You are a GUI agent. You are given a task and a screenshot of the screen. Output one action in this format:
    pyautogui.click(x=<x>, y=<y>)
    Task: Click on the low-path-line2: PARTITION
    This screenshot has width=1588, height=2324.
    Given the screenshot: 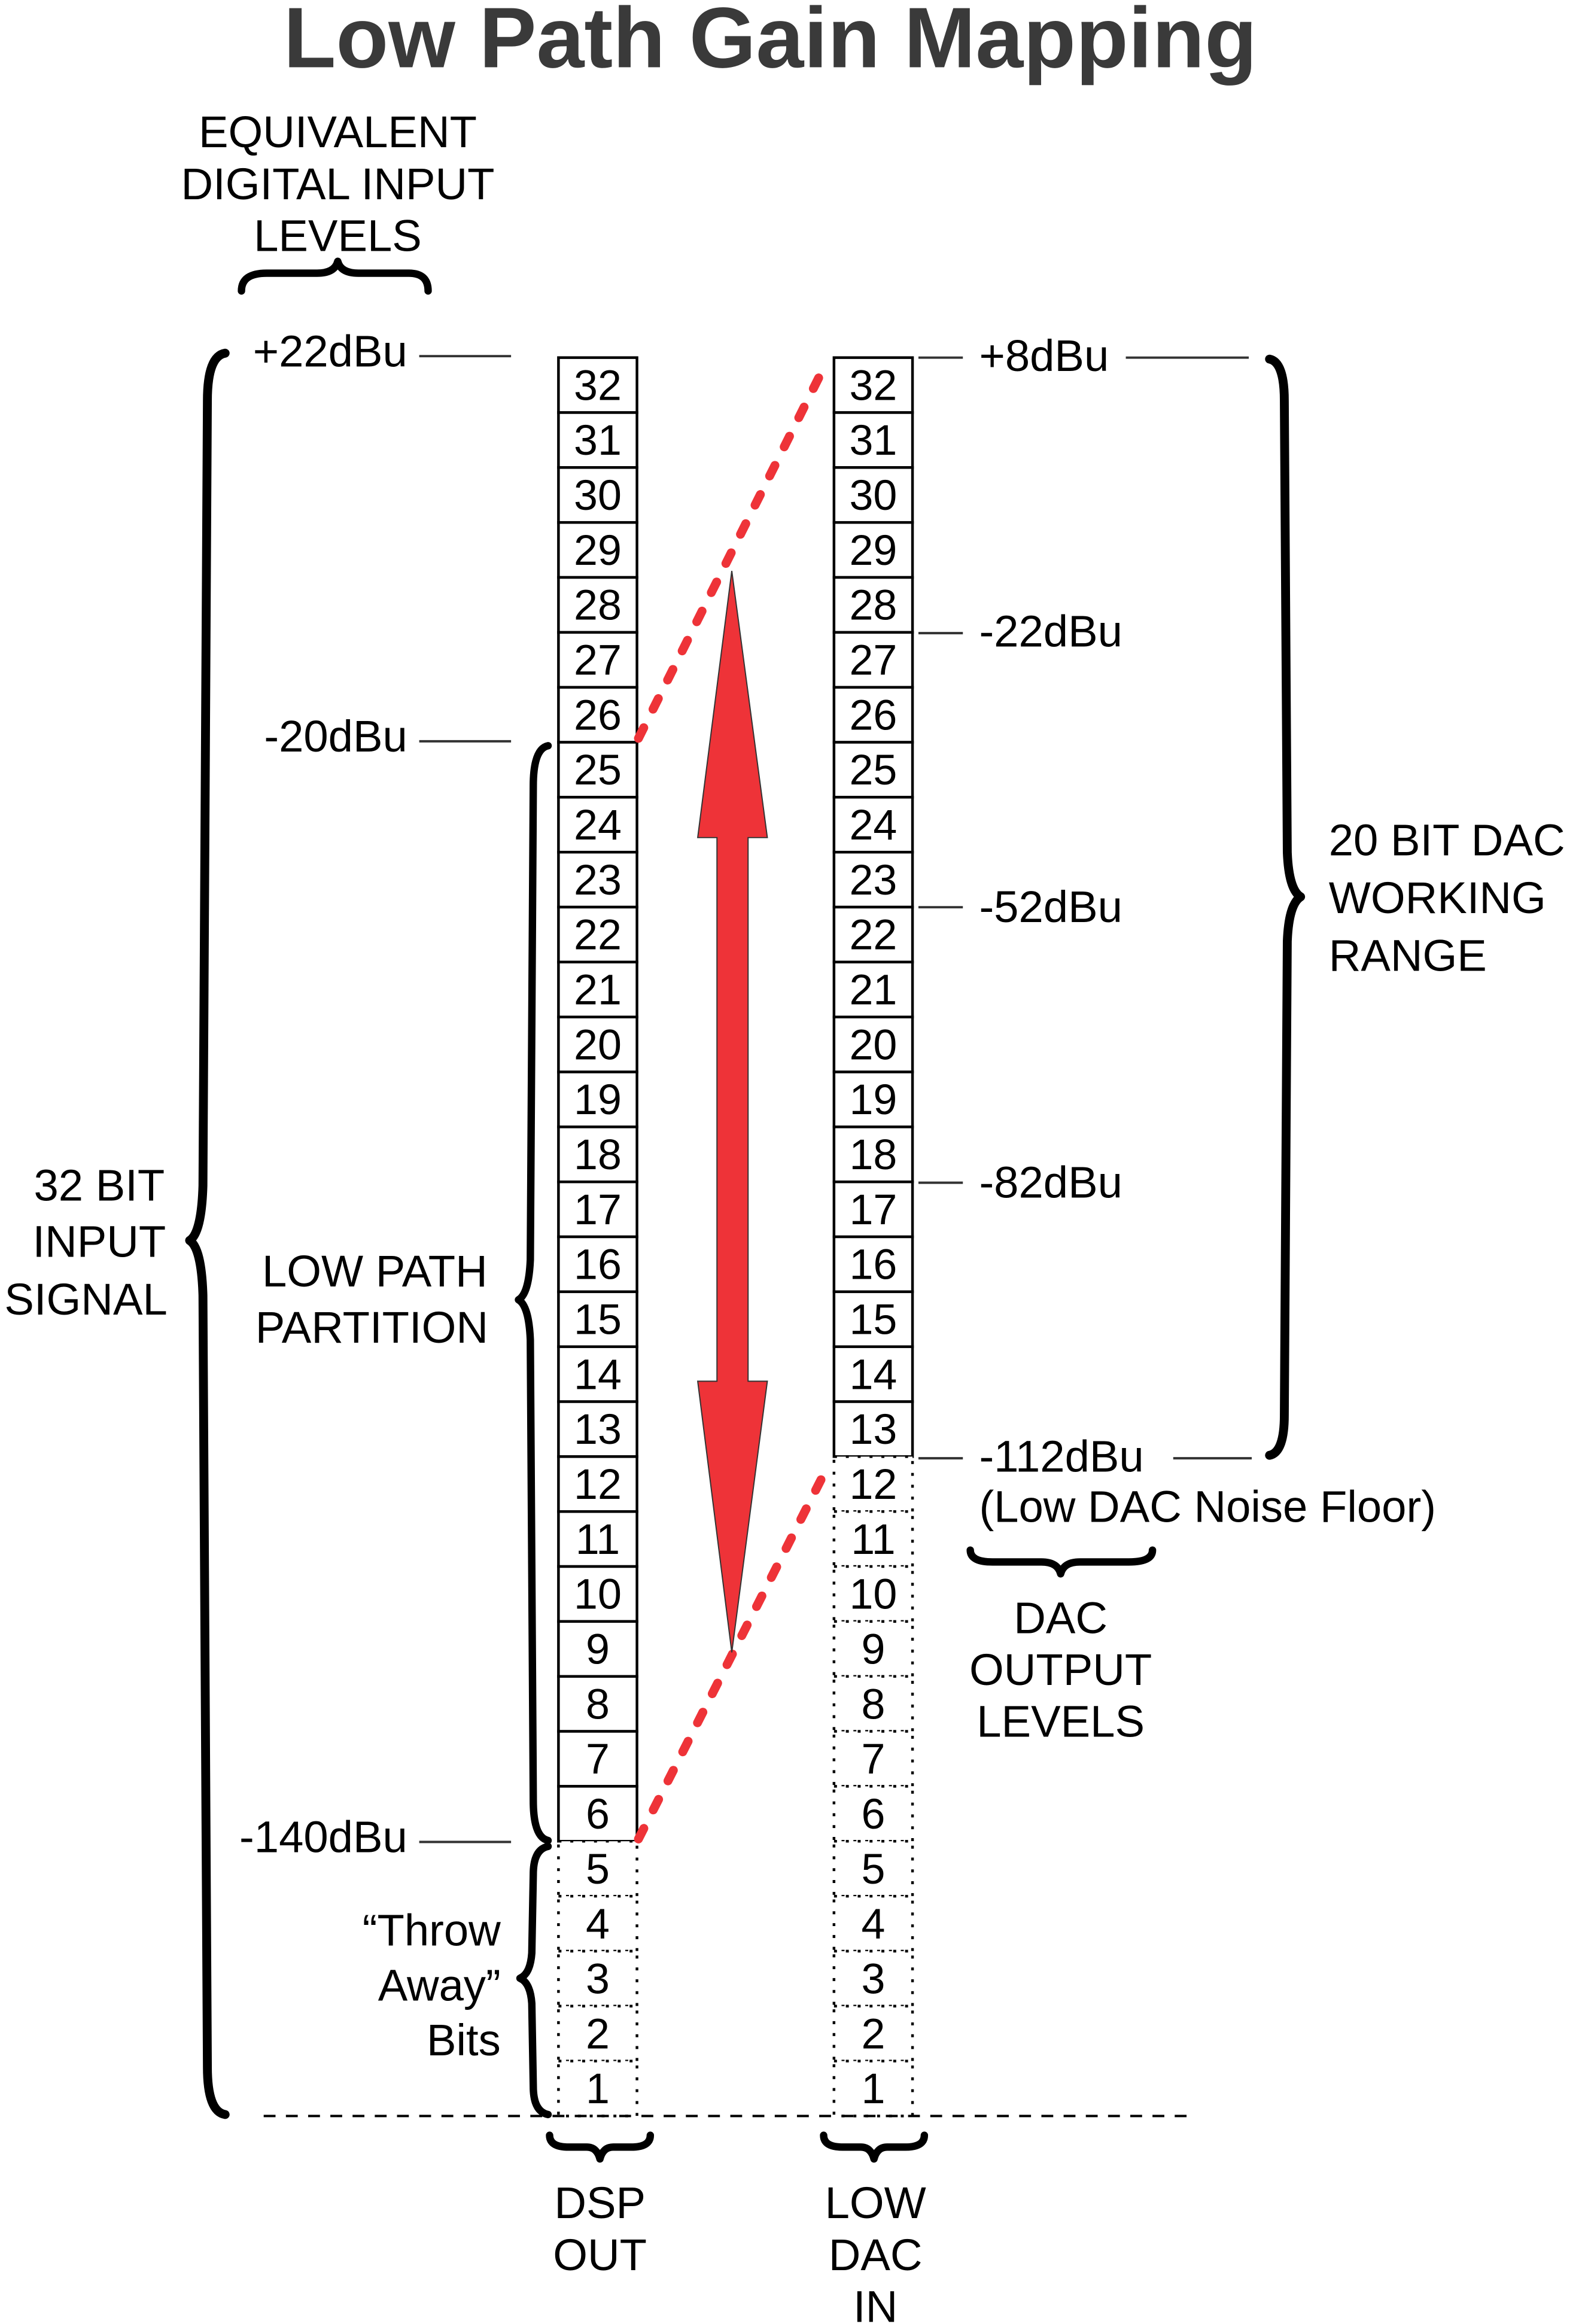 What is the action you would take?
    pyautogui.click(x=372, y=1327)
    